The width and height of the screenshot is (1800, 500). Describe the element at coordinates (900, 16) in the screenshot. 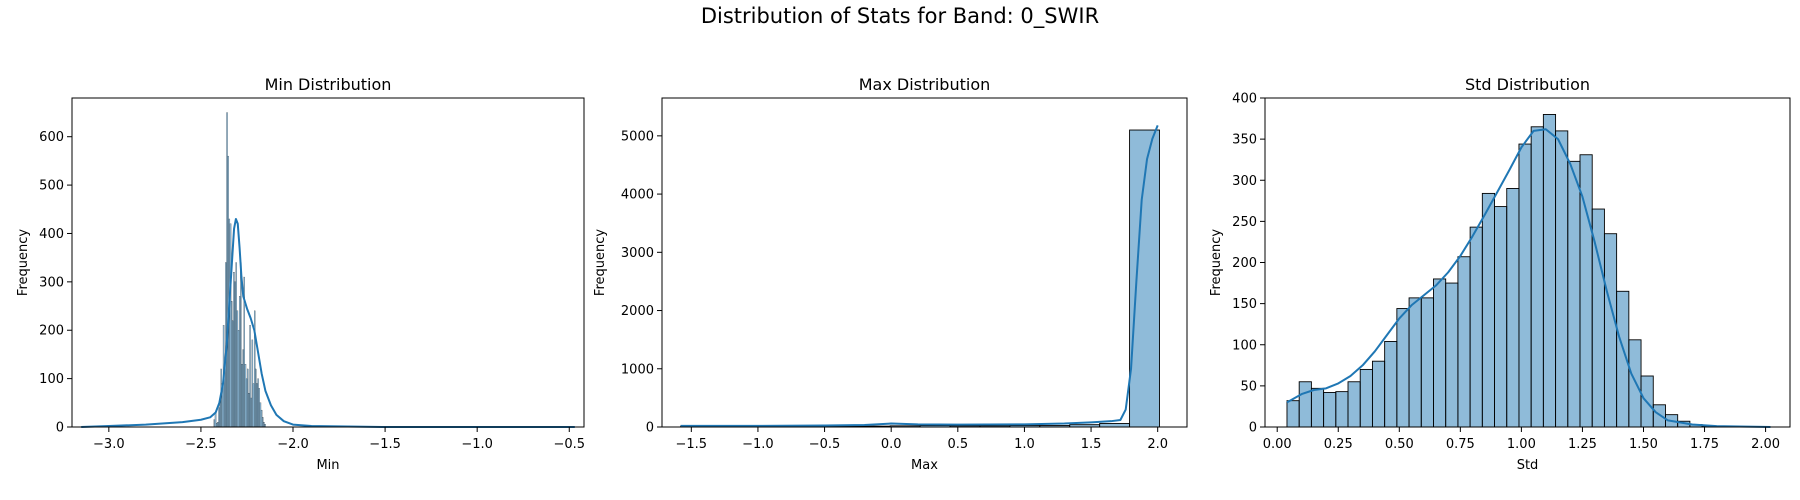

I see `figure-title: Distribution of Stats for Band: 0_SWIR` at that location.